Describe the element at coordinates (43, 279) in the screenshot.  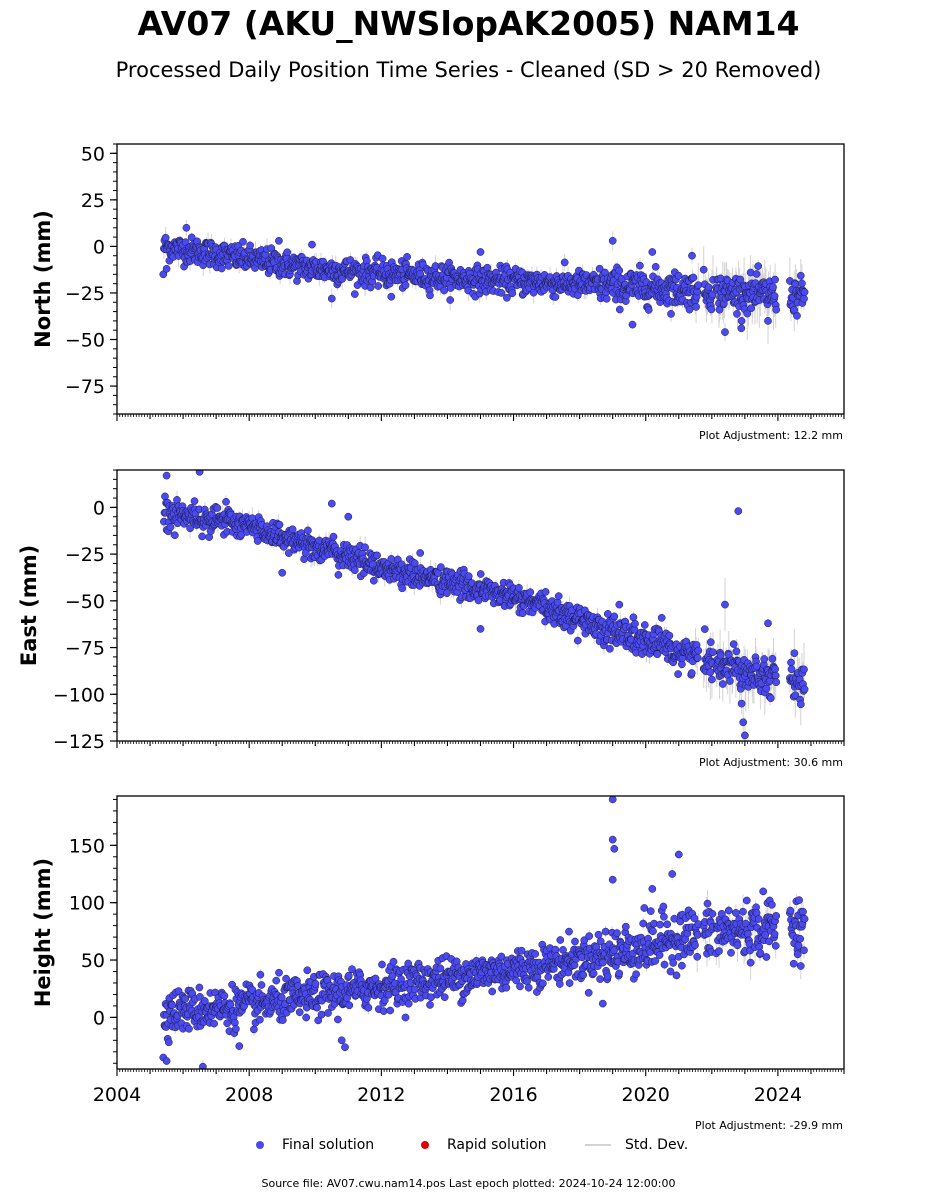
I see `north-axis-label: North (mm)` at that location.